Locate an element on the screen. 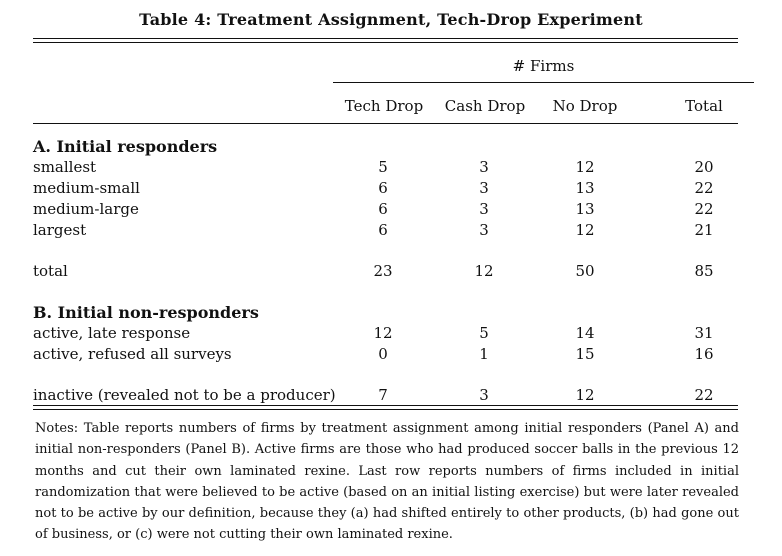  cell-refused-tech: 0 is located at coordinates (383, 354).